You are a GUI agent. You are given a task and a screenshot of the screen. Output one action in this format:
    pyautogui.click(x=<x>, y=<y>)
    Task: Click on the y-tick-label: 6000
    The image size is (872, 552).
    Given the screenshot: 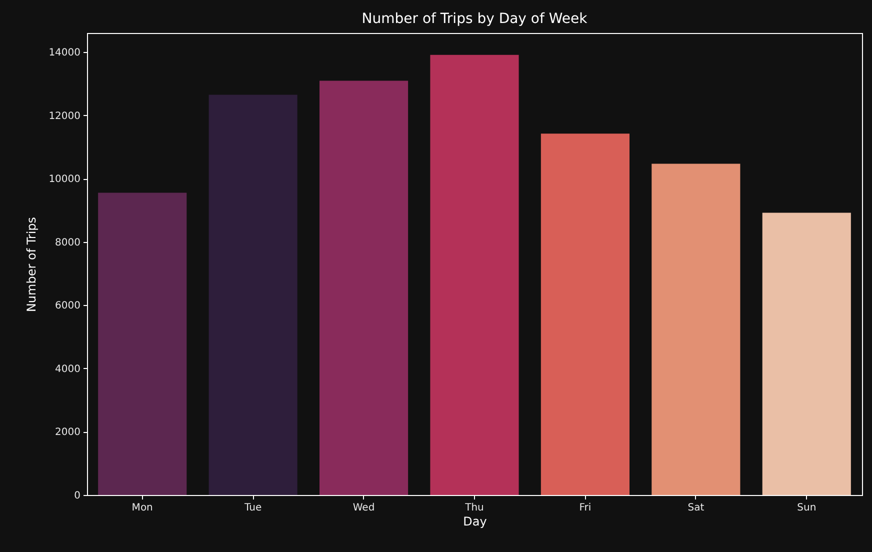 What is the action you would take?
    pyautogui.click(x=67, y=306)
    